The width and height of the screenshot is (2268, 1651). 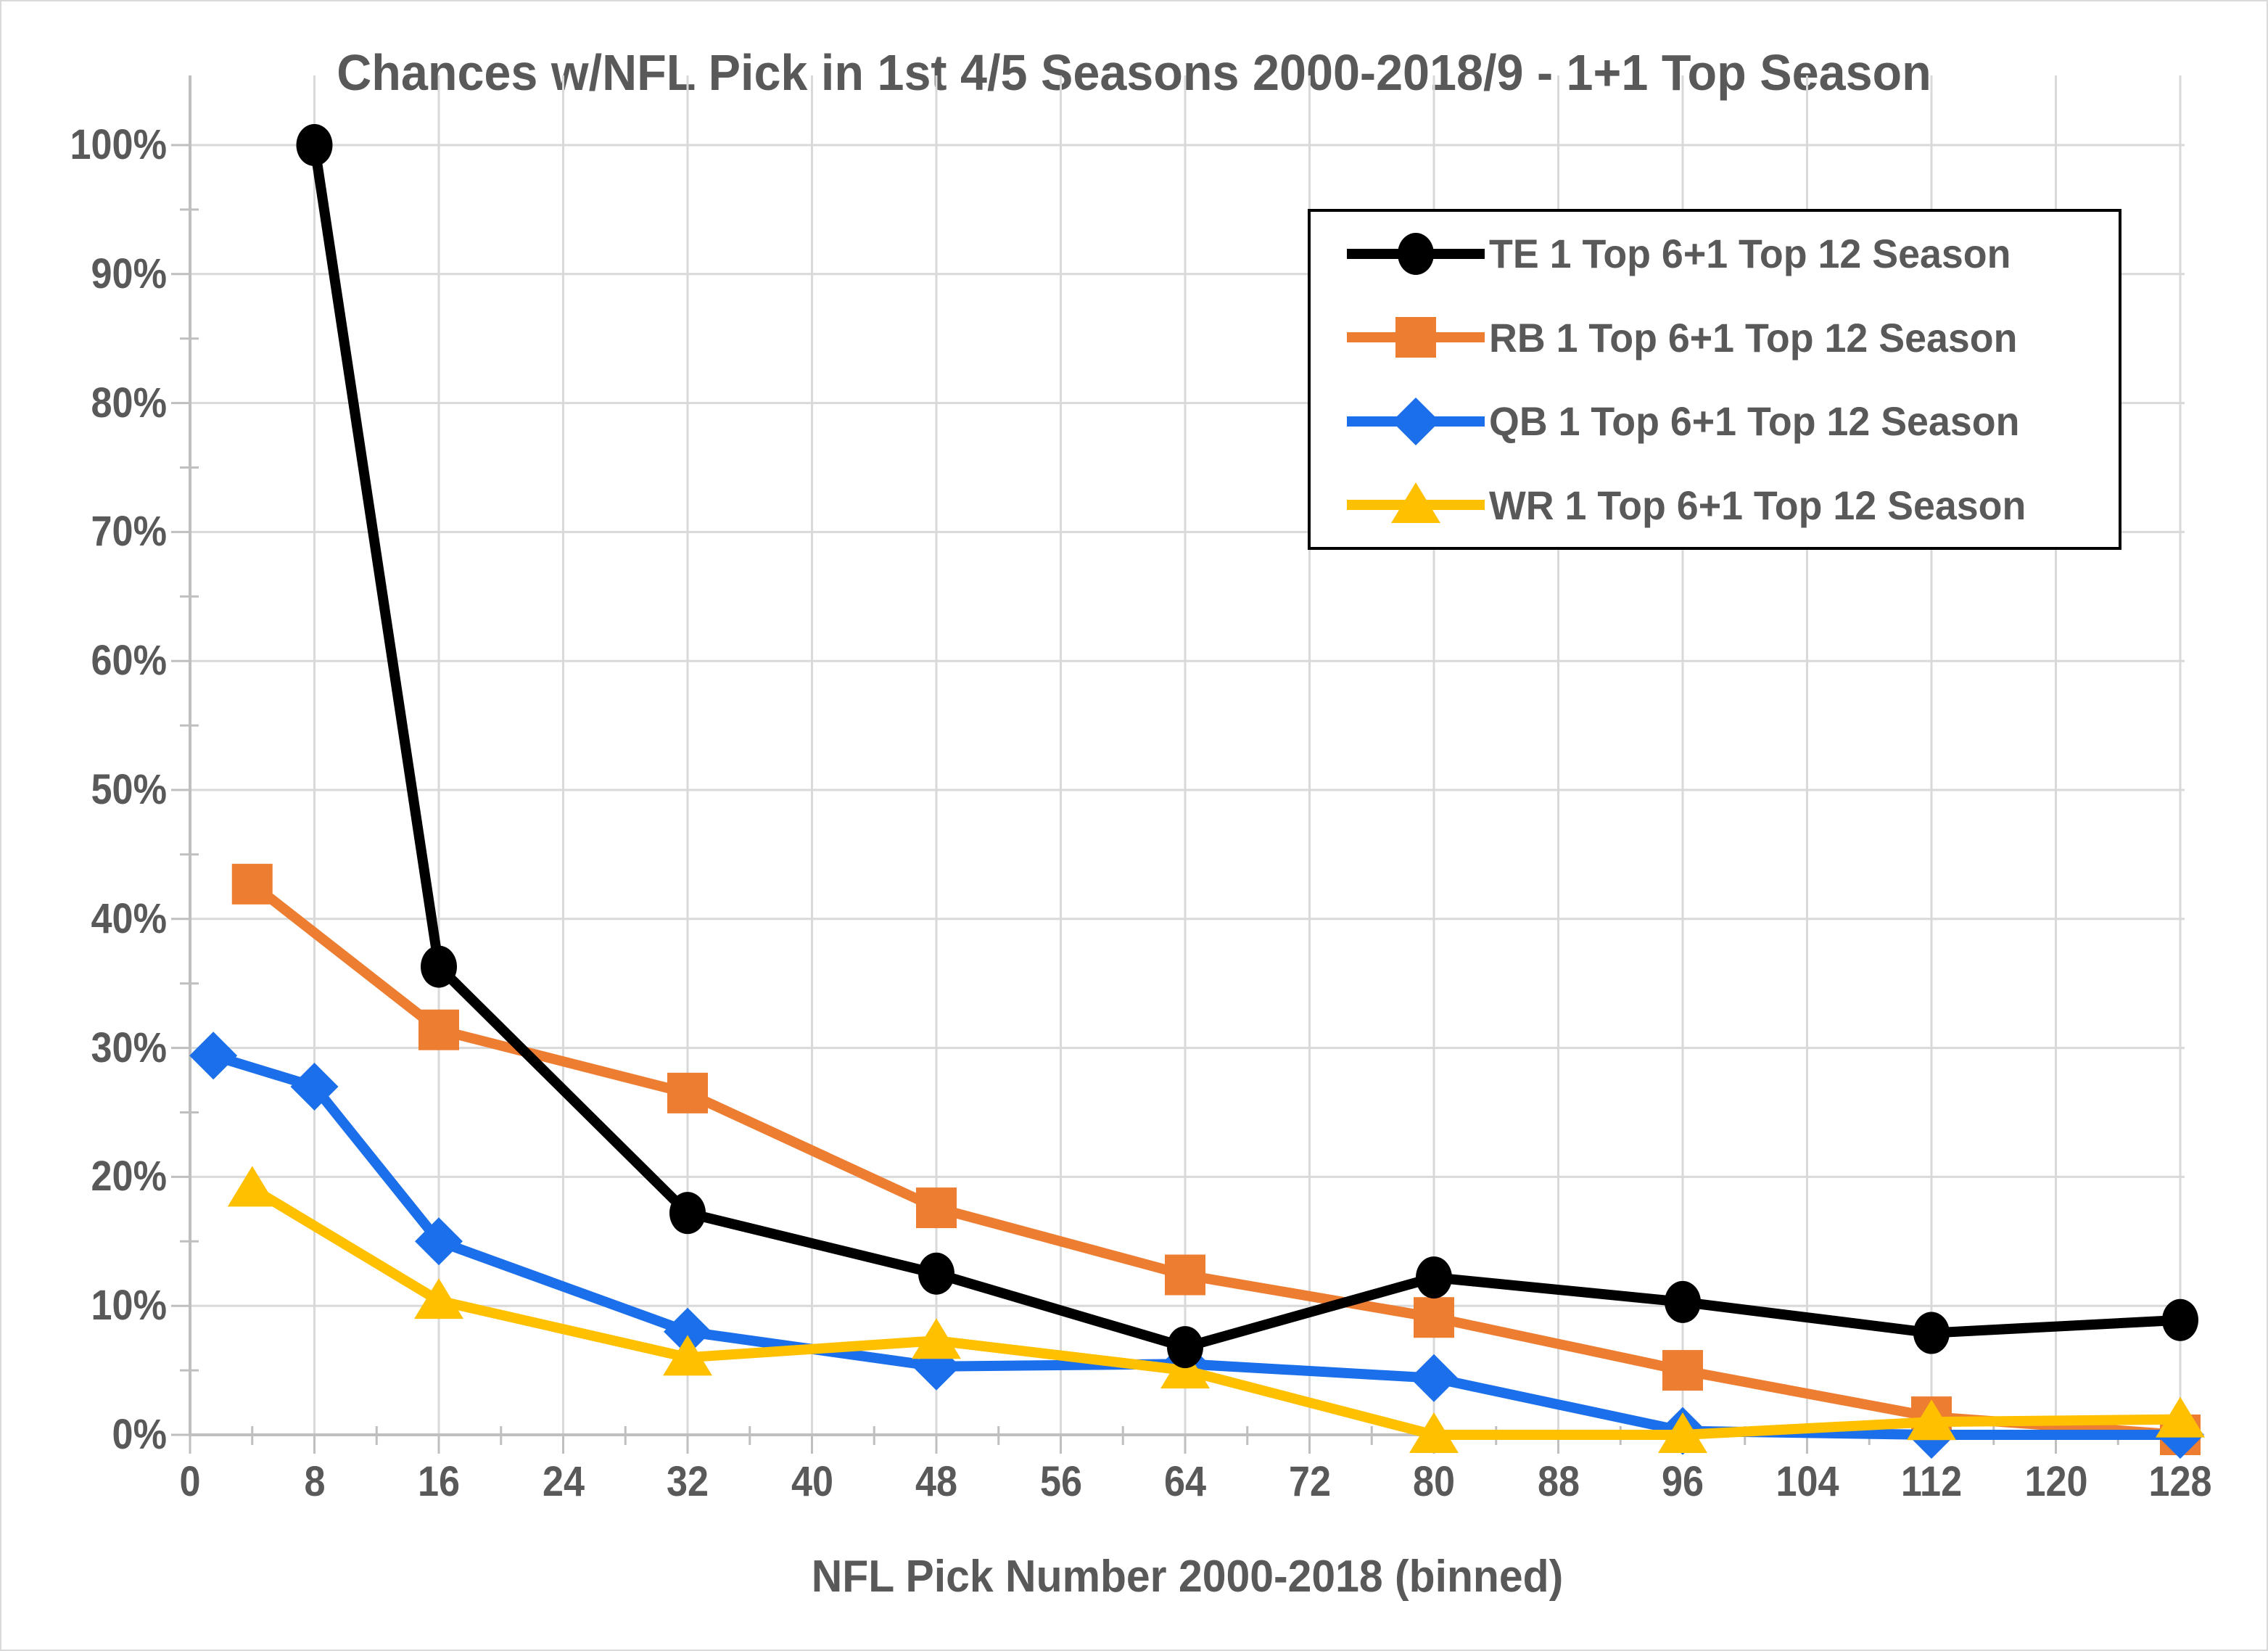 I want to click on x-tick-label: 56, so click(x=1060, y=1481).